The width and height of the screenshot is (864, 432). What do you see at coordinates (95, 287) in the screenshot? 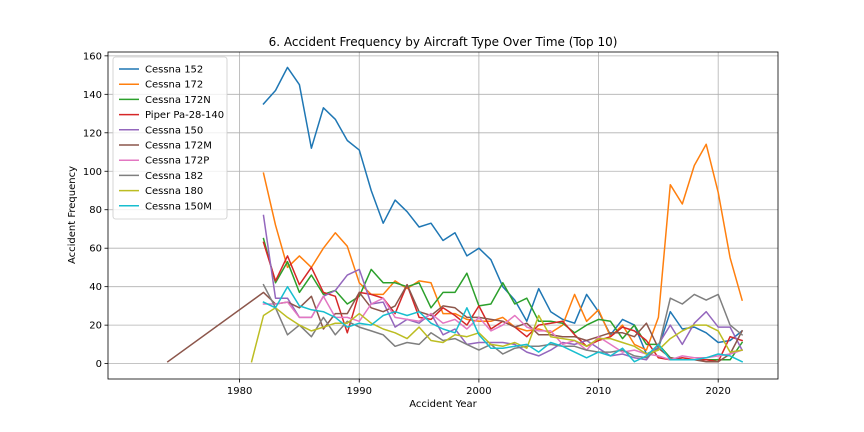
I see `y-tick-label: 40` at bounding box center [95, 287].